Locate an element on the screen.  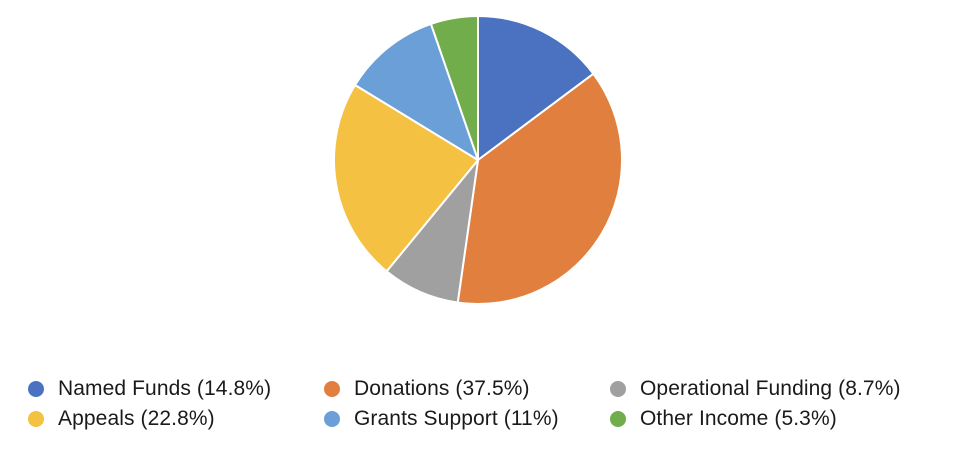
legend-label: Other Income (5.3%) is located at coordinates (738, 418).